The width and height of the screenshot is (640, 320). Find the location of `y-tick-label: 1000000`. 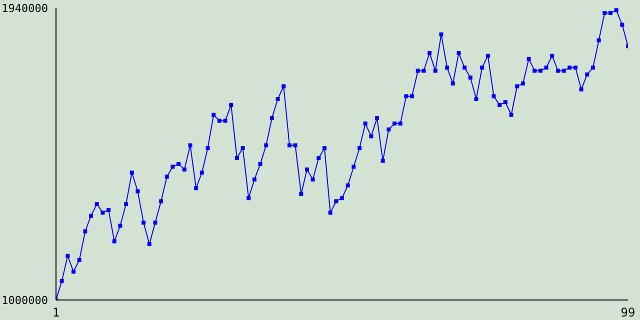

y-tick-label: 1000000 is located at coordinates (25, 300).